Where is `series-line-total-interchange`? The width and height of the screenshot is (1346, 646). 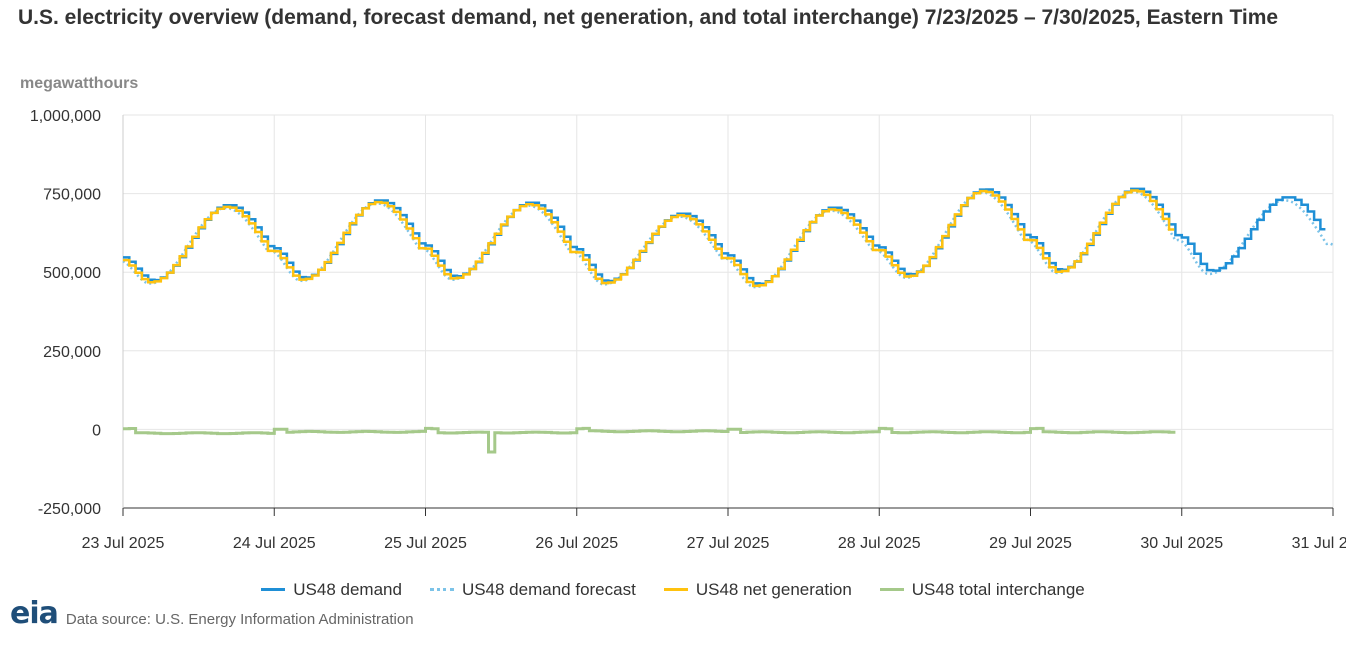 series-line-total-interchange is located at coordinates (649, 440).